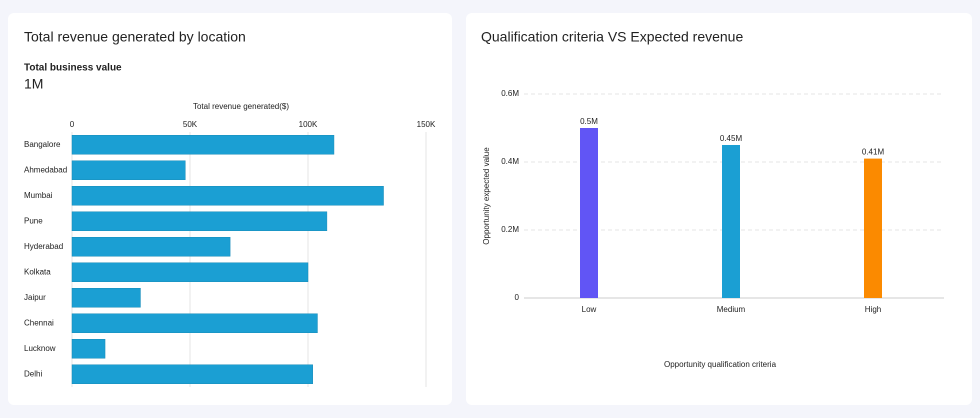 The image size is (980, 418). What do you see at coordinates (45, 169) in the screenshot?
I see `y-tick-label: Ahmedabad` at bounding box center [45, 169].